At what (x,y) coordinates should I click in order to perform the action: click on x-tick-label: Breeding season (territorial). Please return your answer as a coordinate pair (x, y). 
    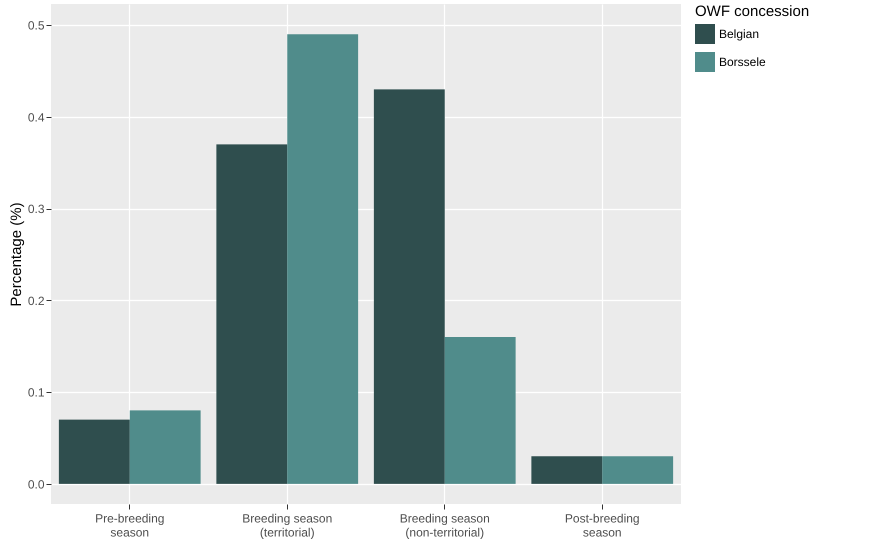
    Looking at the image, I should click on (287, 526).